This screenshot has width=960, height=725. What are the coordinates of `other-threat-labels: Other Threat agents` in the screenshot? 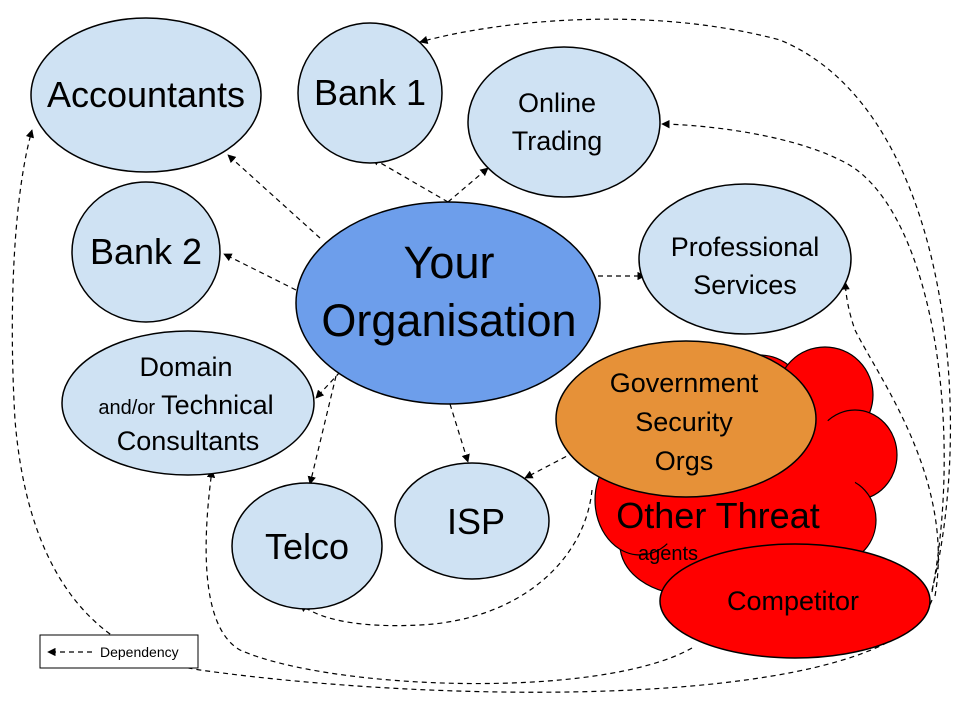 It's located at (717, 530).